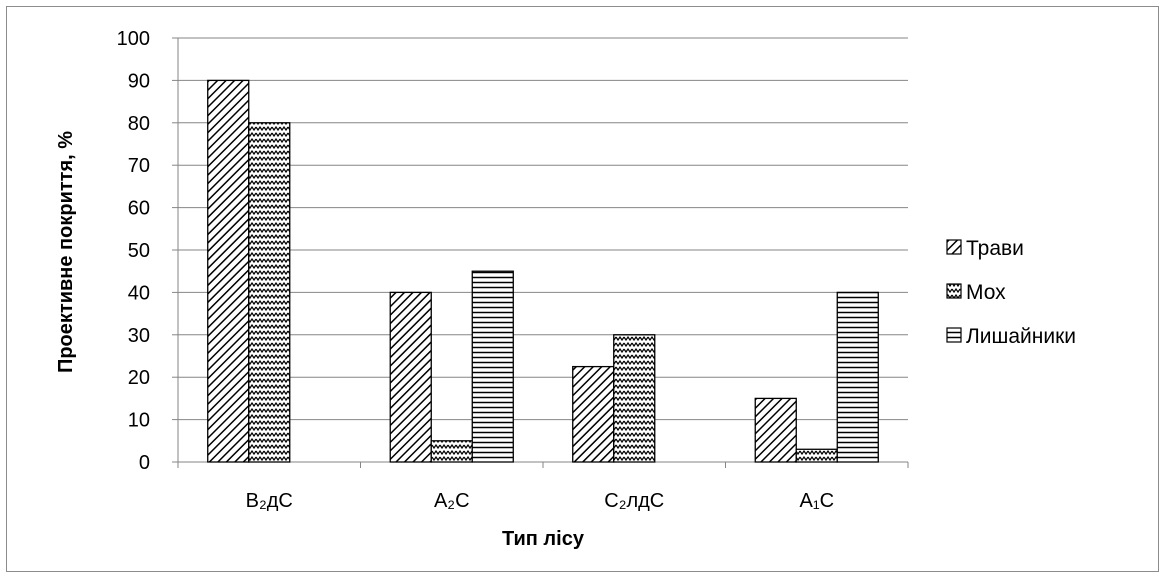 Image resolution: width=1167 pixels, height=580 pixels. Describe the element at coordinates (139, 293) in the screenshot. I see `y-tick-label: 40` at that location.